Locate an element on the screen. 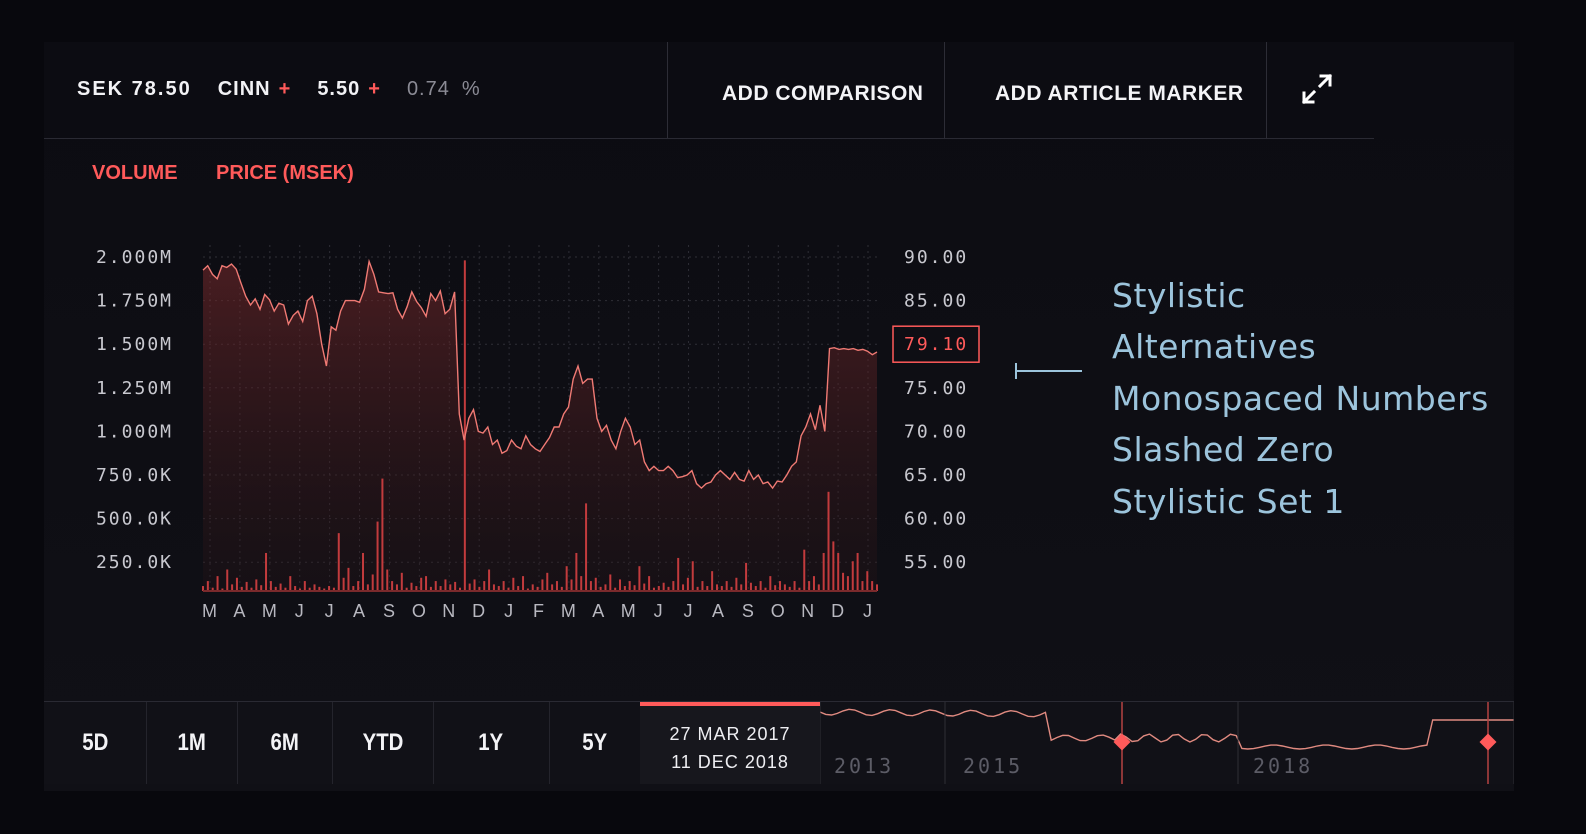  left-axis-tick: 2.000M is located at coordinates (134, 257).